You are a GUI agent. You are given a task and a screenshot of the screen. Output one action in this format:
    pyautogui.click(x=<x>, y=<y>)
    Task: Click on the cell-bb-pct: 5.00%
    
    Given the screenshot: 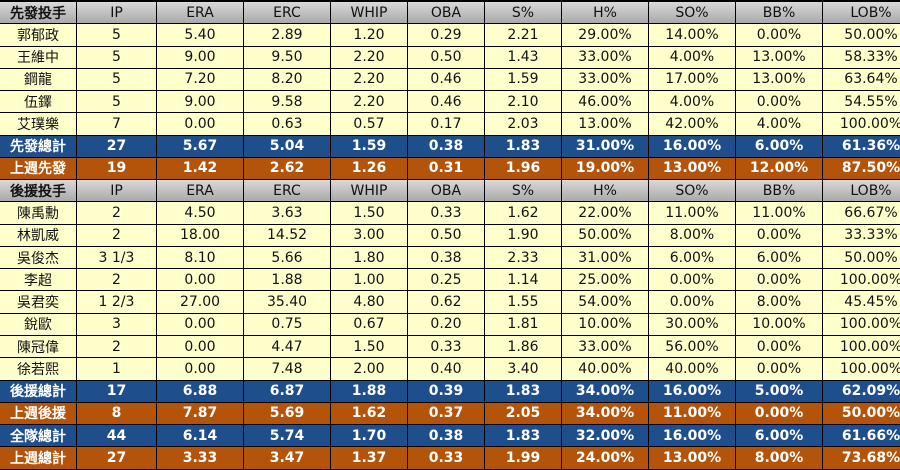 What is the action you would take?
    pyautogui.click(x=779, y=391)
    